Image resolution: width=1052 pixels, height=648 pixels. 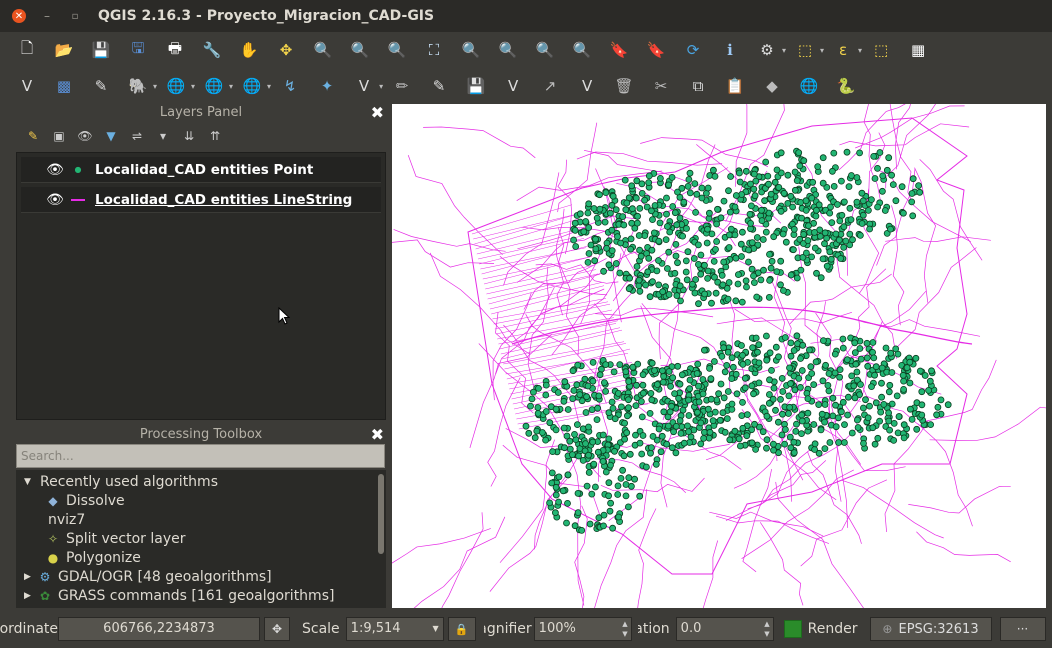 What do you see at coordinates (698, 86) in the screenshot?
I see `copy-features-icon: ⧉` at bounding box center [698, 86].